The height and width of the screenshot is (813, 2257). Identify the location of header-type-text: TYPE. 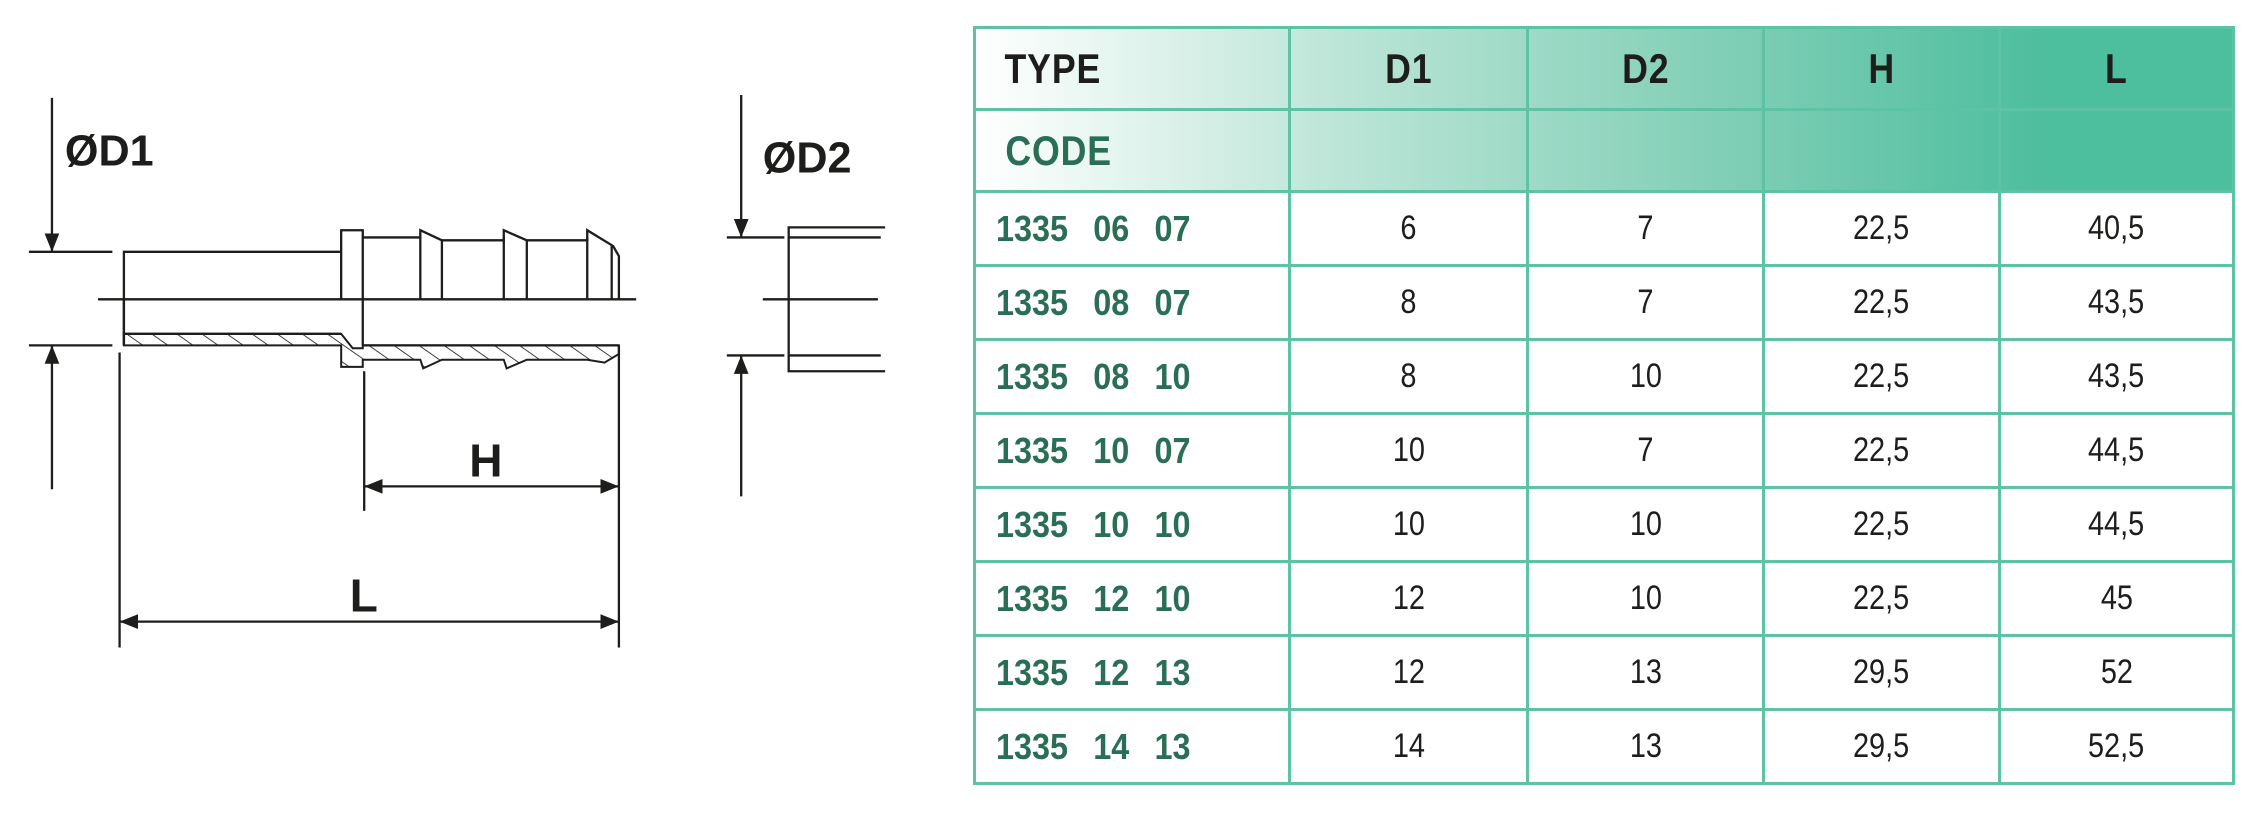
(1053, 68).